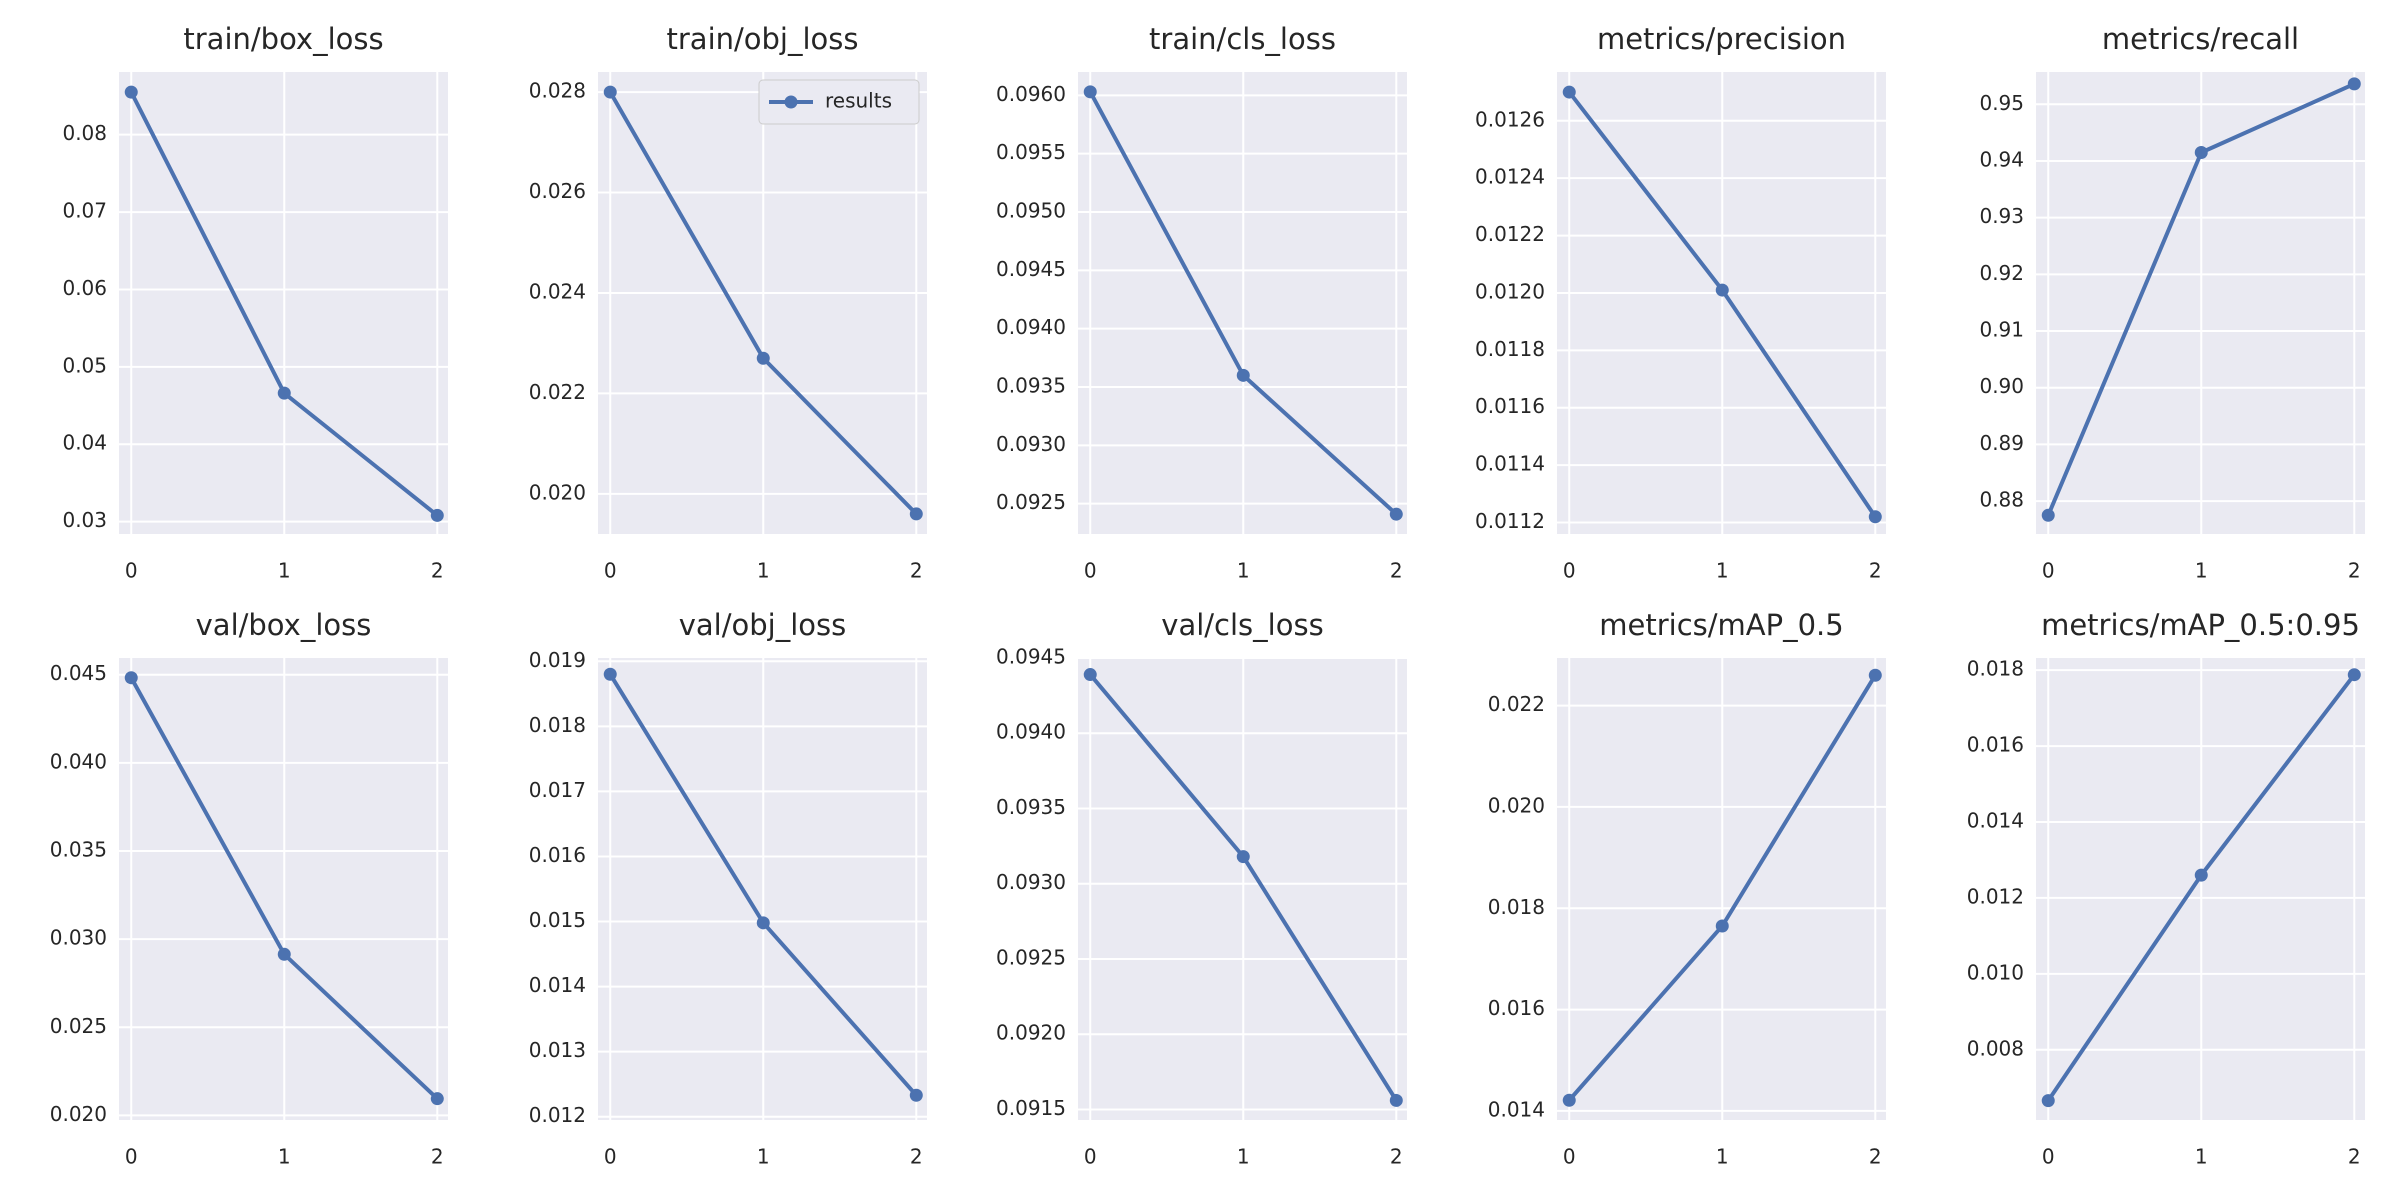 Image resolution: width=2400 pixels, height=1200 pixels. What do you see at coordinates (1031, 1033) in the screenshot?
I see `y-tick-label: 0.0920` at bounding box center [1031, 1033].